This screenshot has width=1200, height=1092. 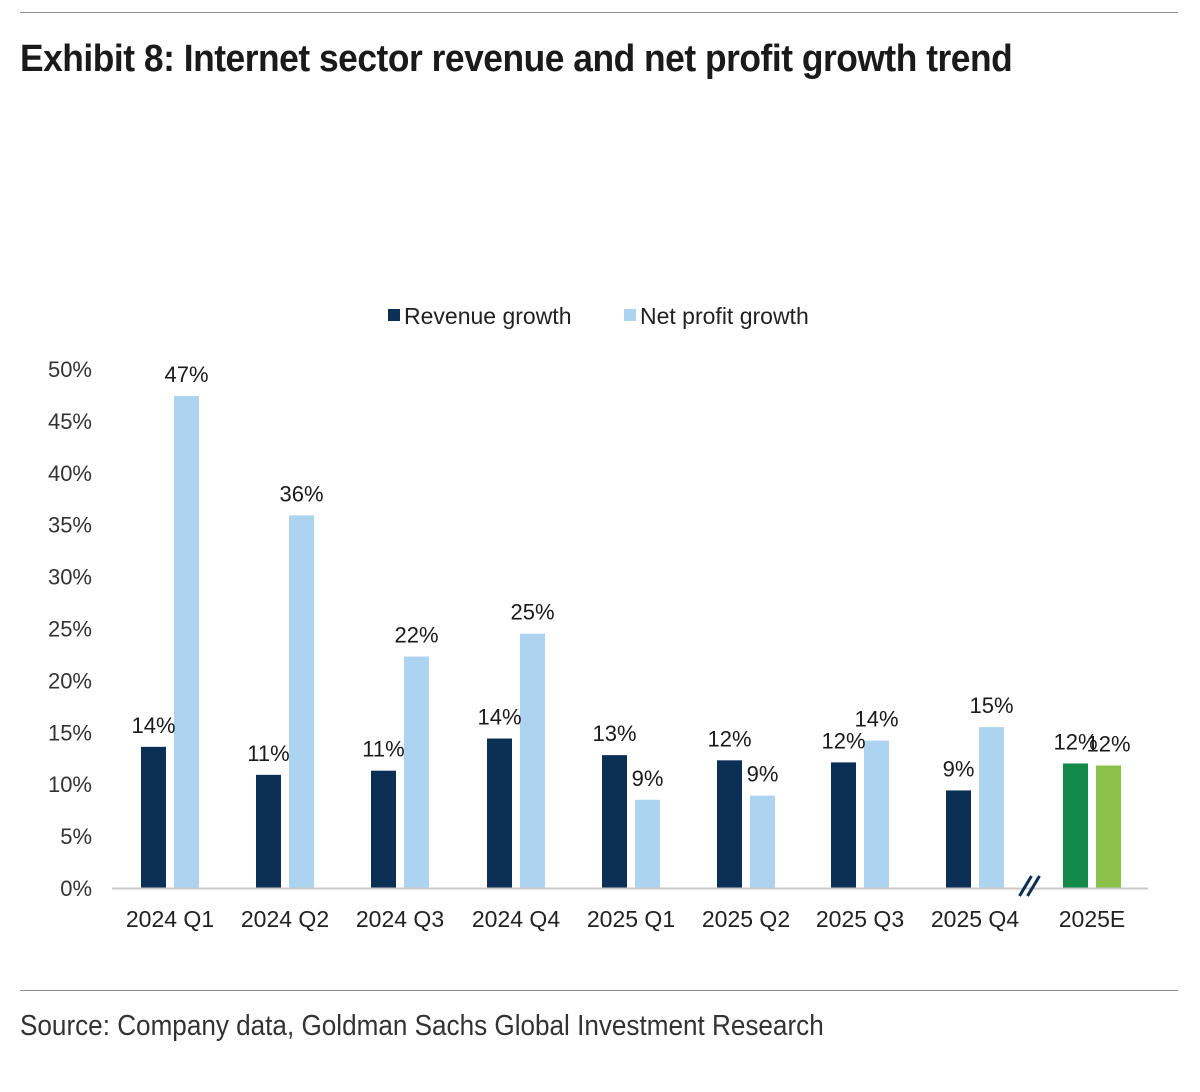 I want to click on y-axis: 0% 5% 10% 15% 20% 25% 30% 35% 40% 45% 50%, so click(x=70, y=629).